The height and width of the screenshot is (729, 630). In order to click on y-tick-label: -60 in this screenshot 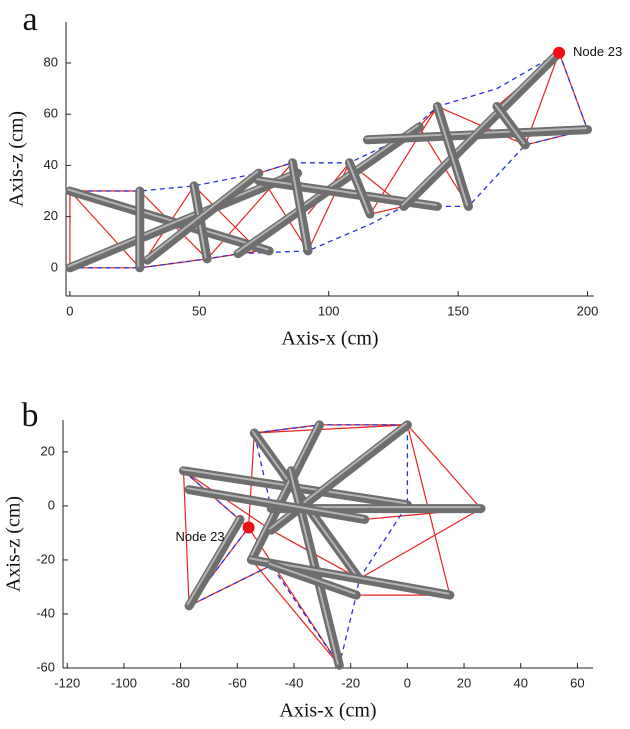, I will do `click(45, 666)`.